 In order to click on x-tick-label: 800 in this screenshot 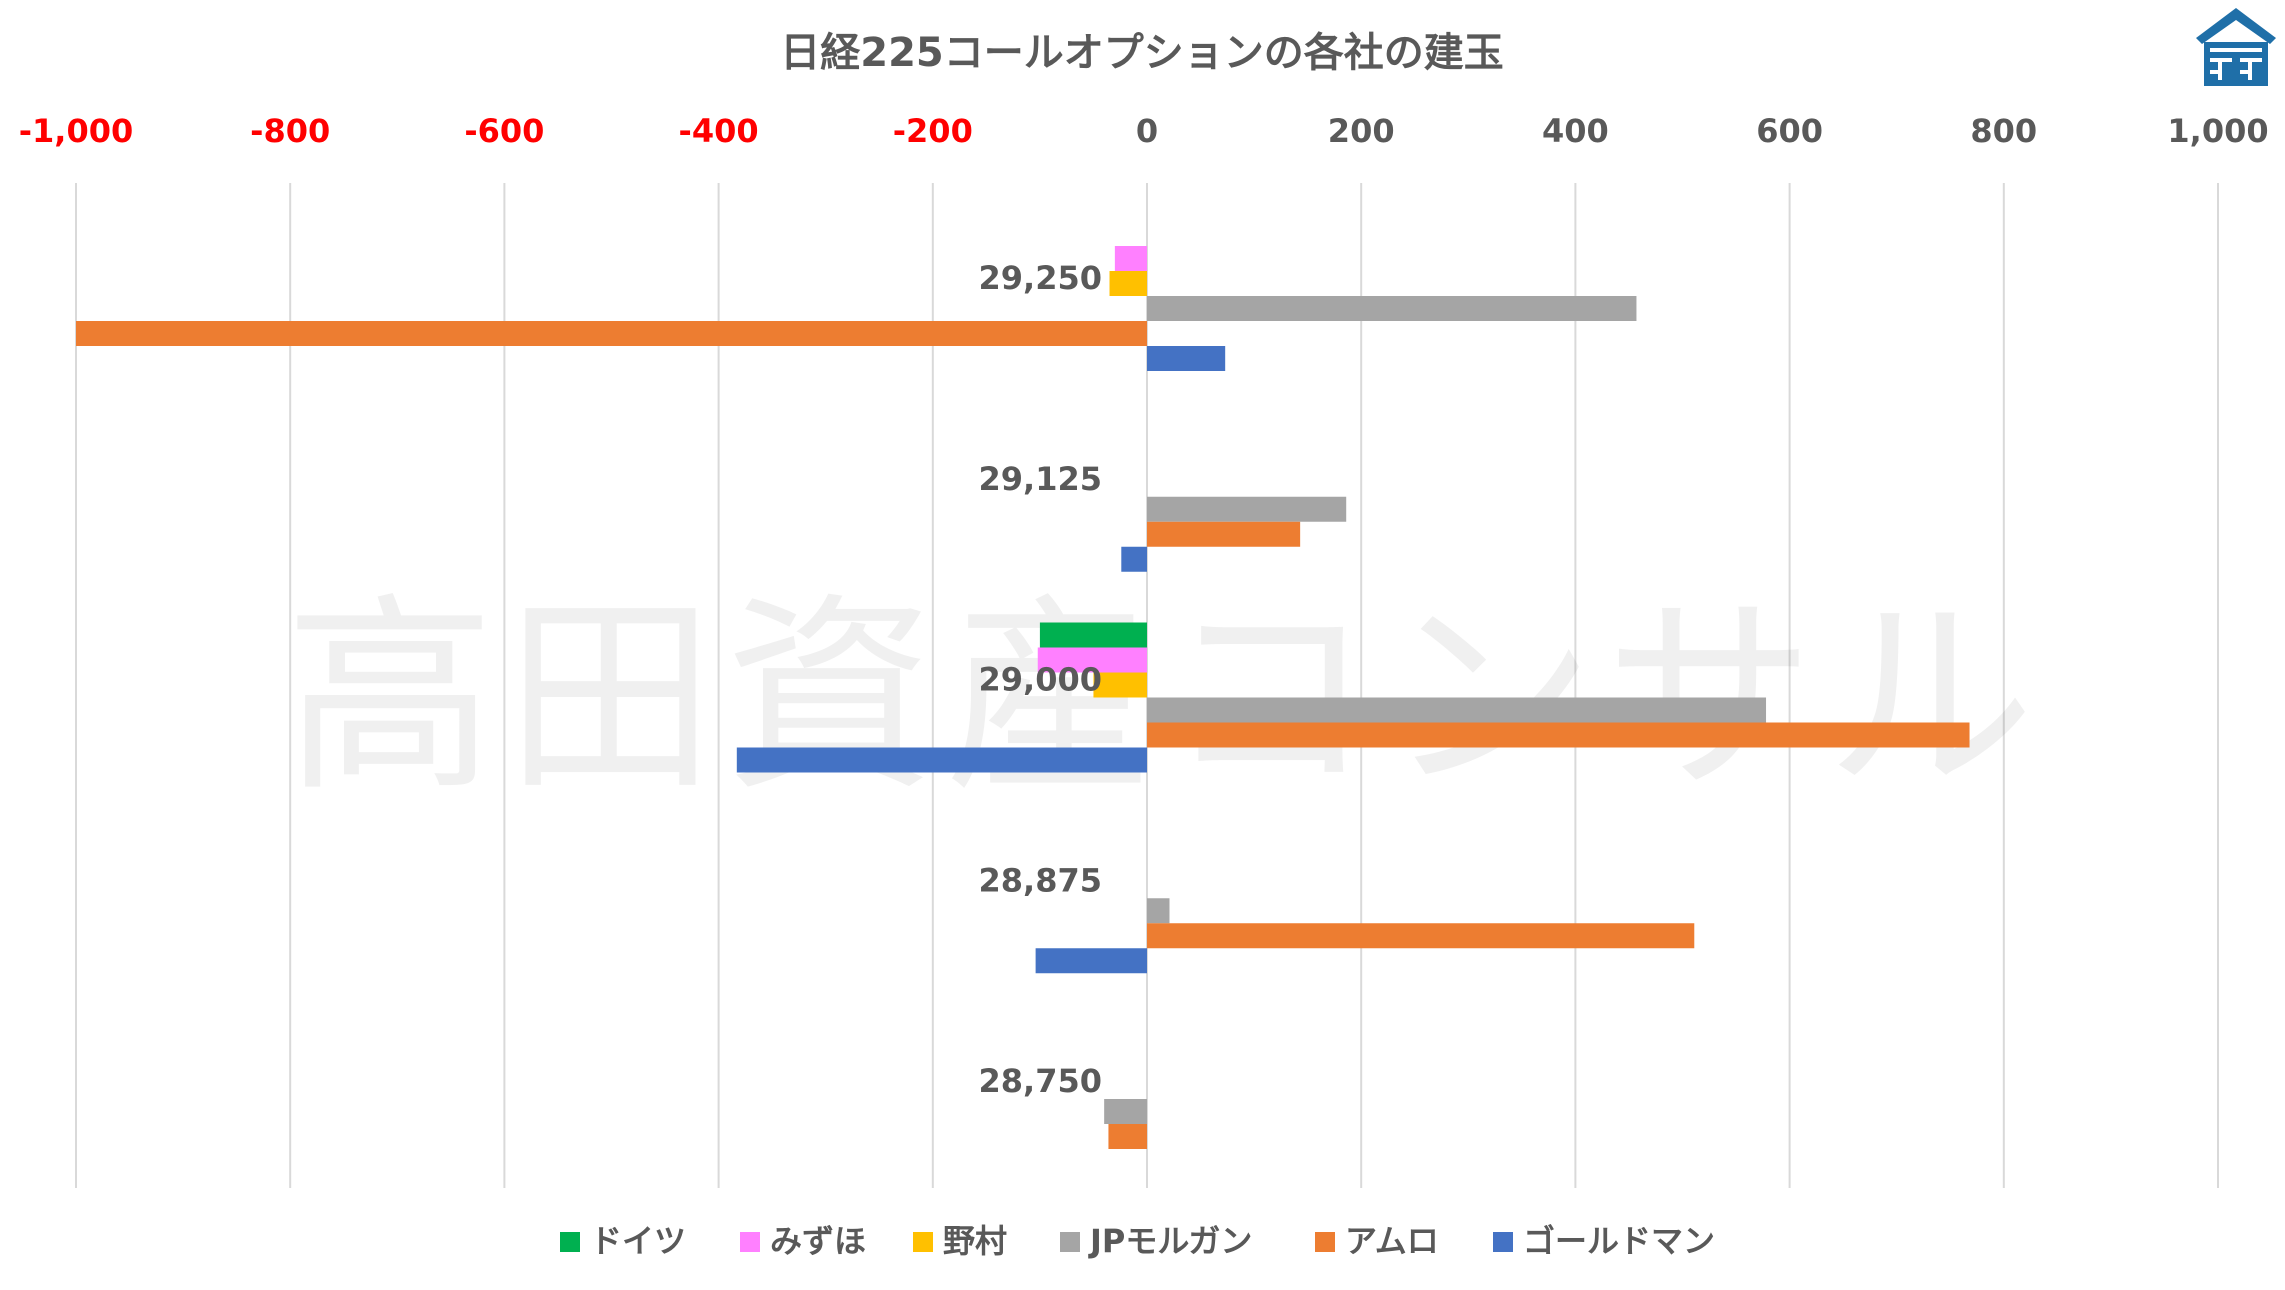, I will do `click(2003, 131)`.